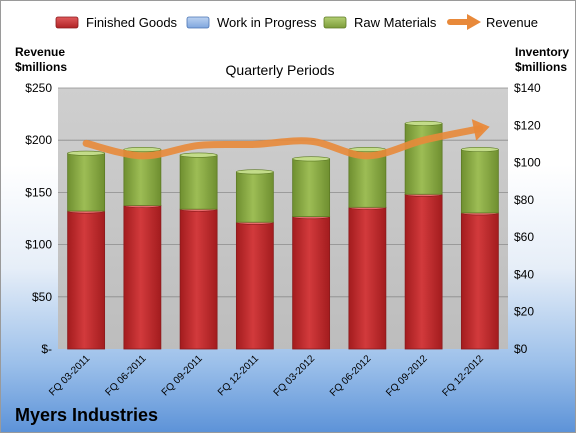 Image resolution: width=576 pixels, height=433 pixels. Describe the element at coordinates (351, 376) in the screenshot. I see `x-tick-label: FQ 06-2012` at that location.